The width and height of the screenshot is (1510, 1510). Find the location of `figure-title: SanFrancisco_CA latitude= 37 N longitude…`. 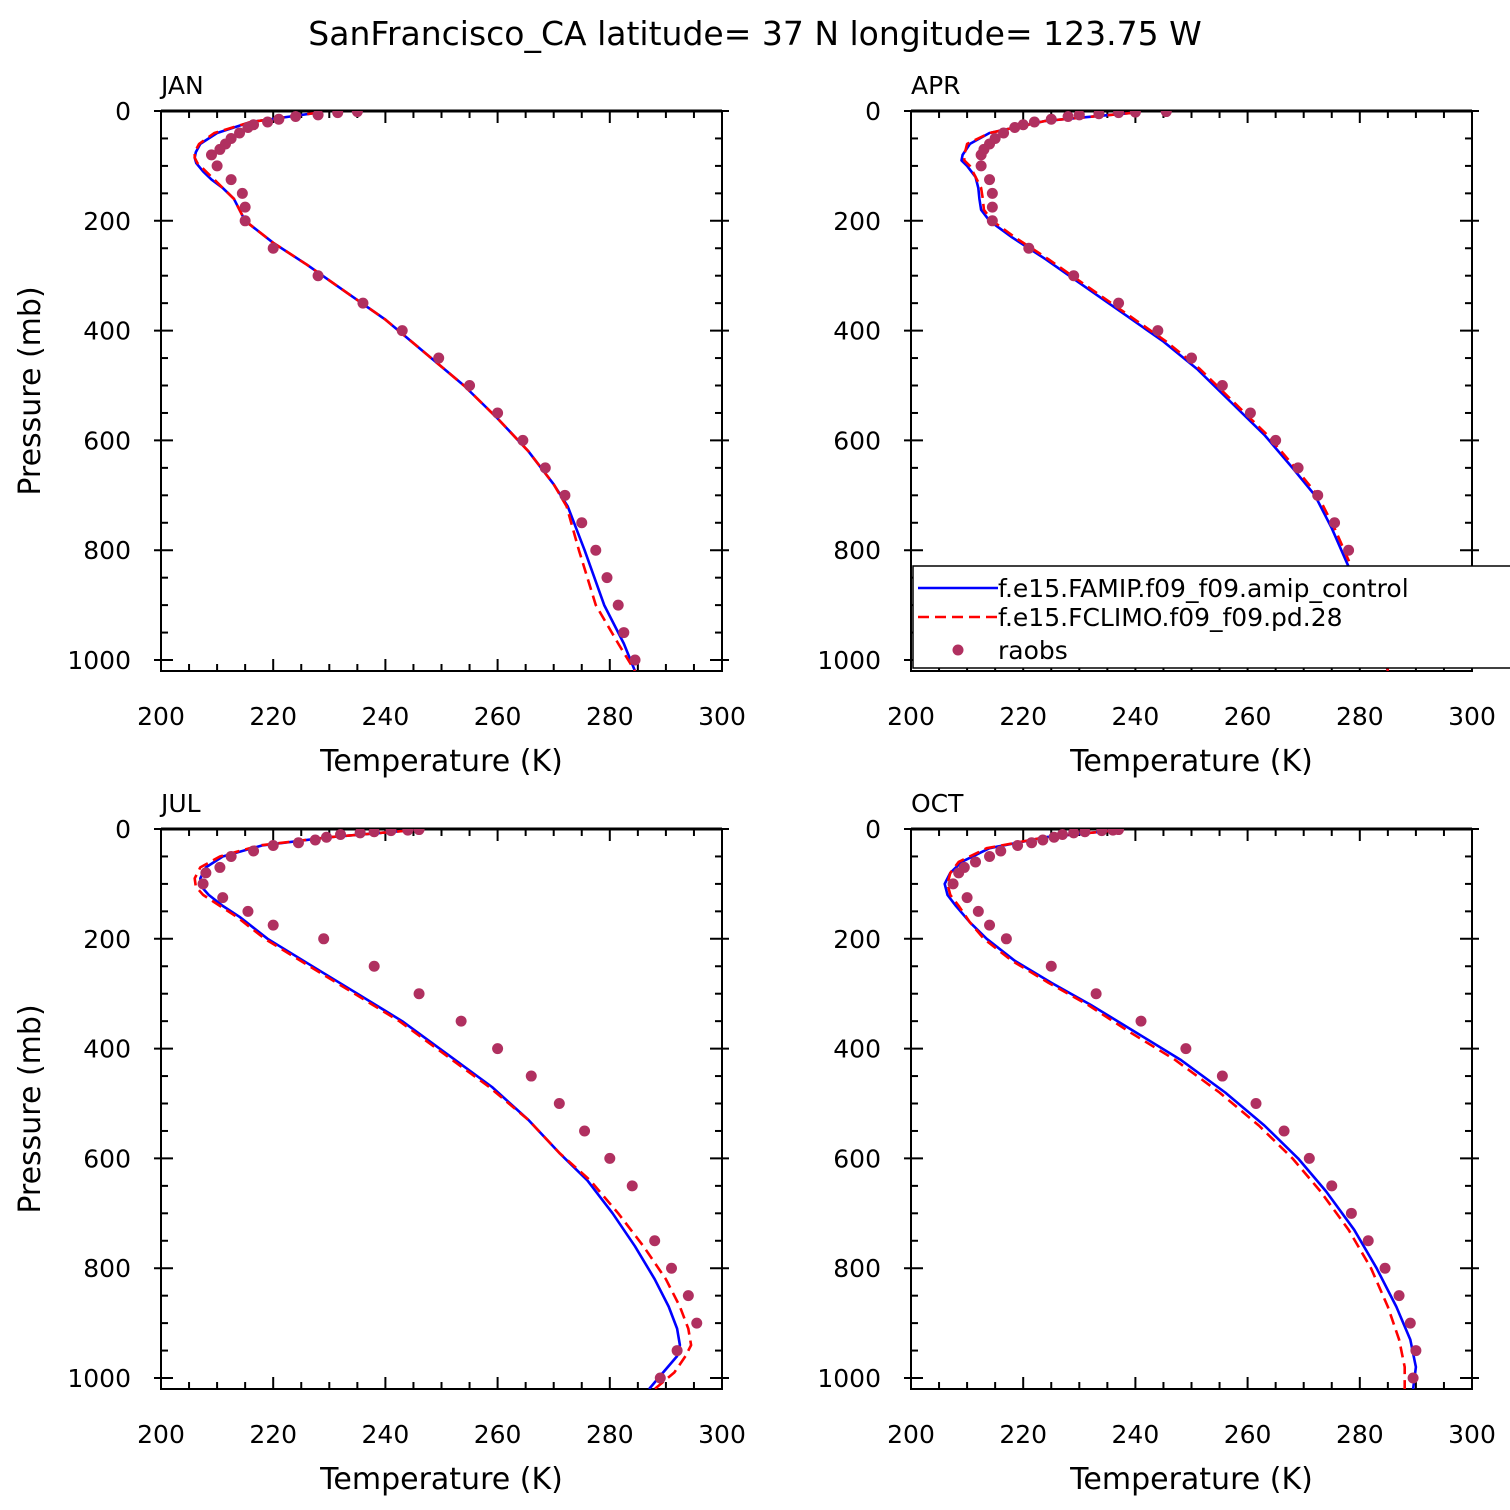

figure-title: SanFrancisco_CA latitude= 37 N longitude… is located at coordinates (754, 33).